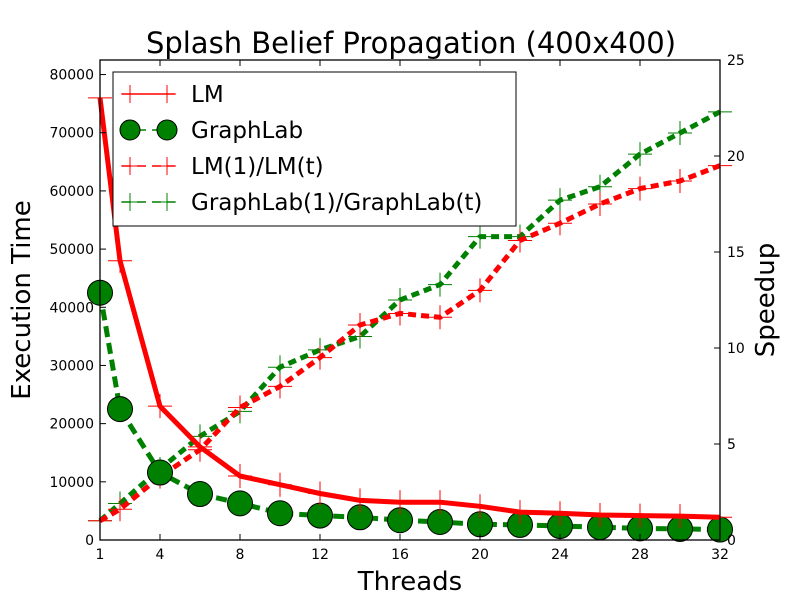 Image resolution: width=800 pixels, height=600 pixels. I want to click on y2-axis-title: Speedup, so click(766, 300).